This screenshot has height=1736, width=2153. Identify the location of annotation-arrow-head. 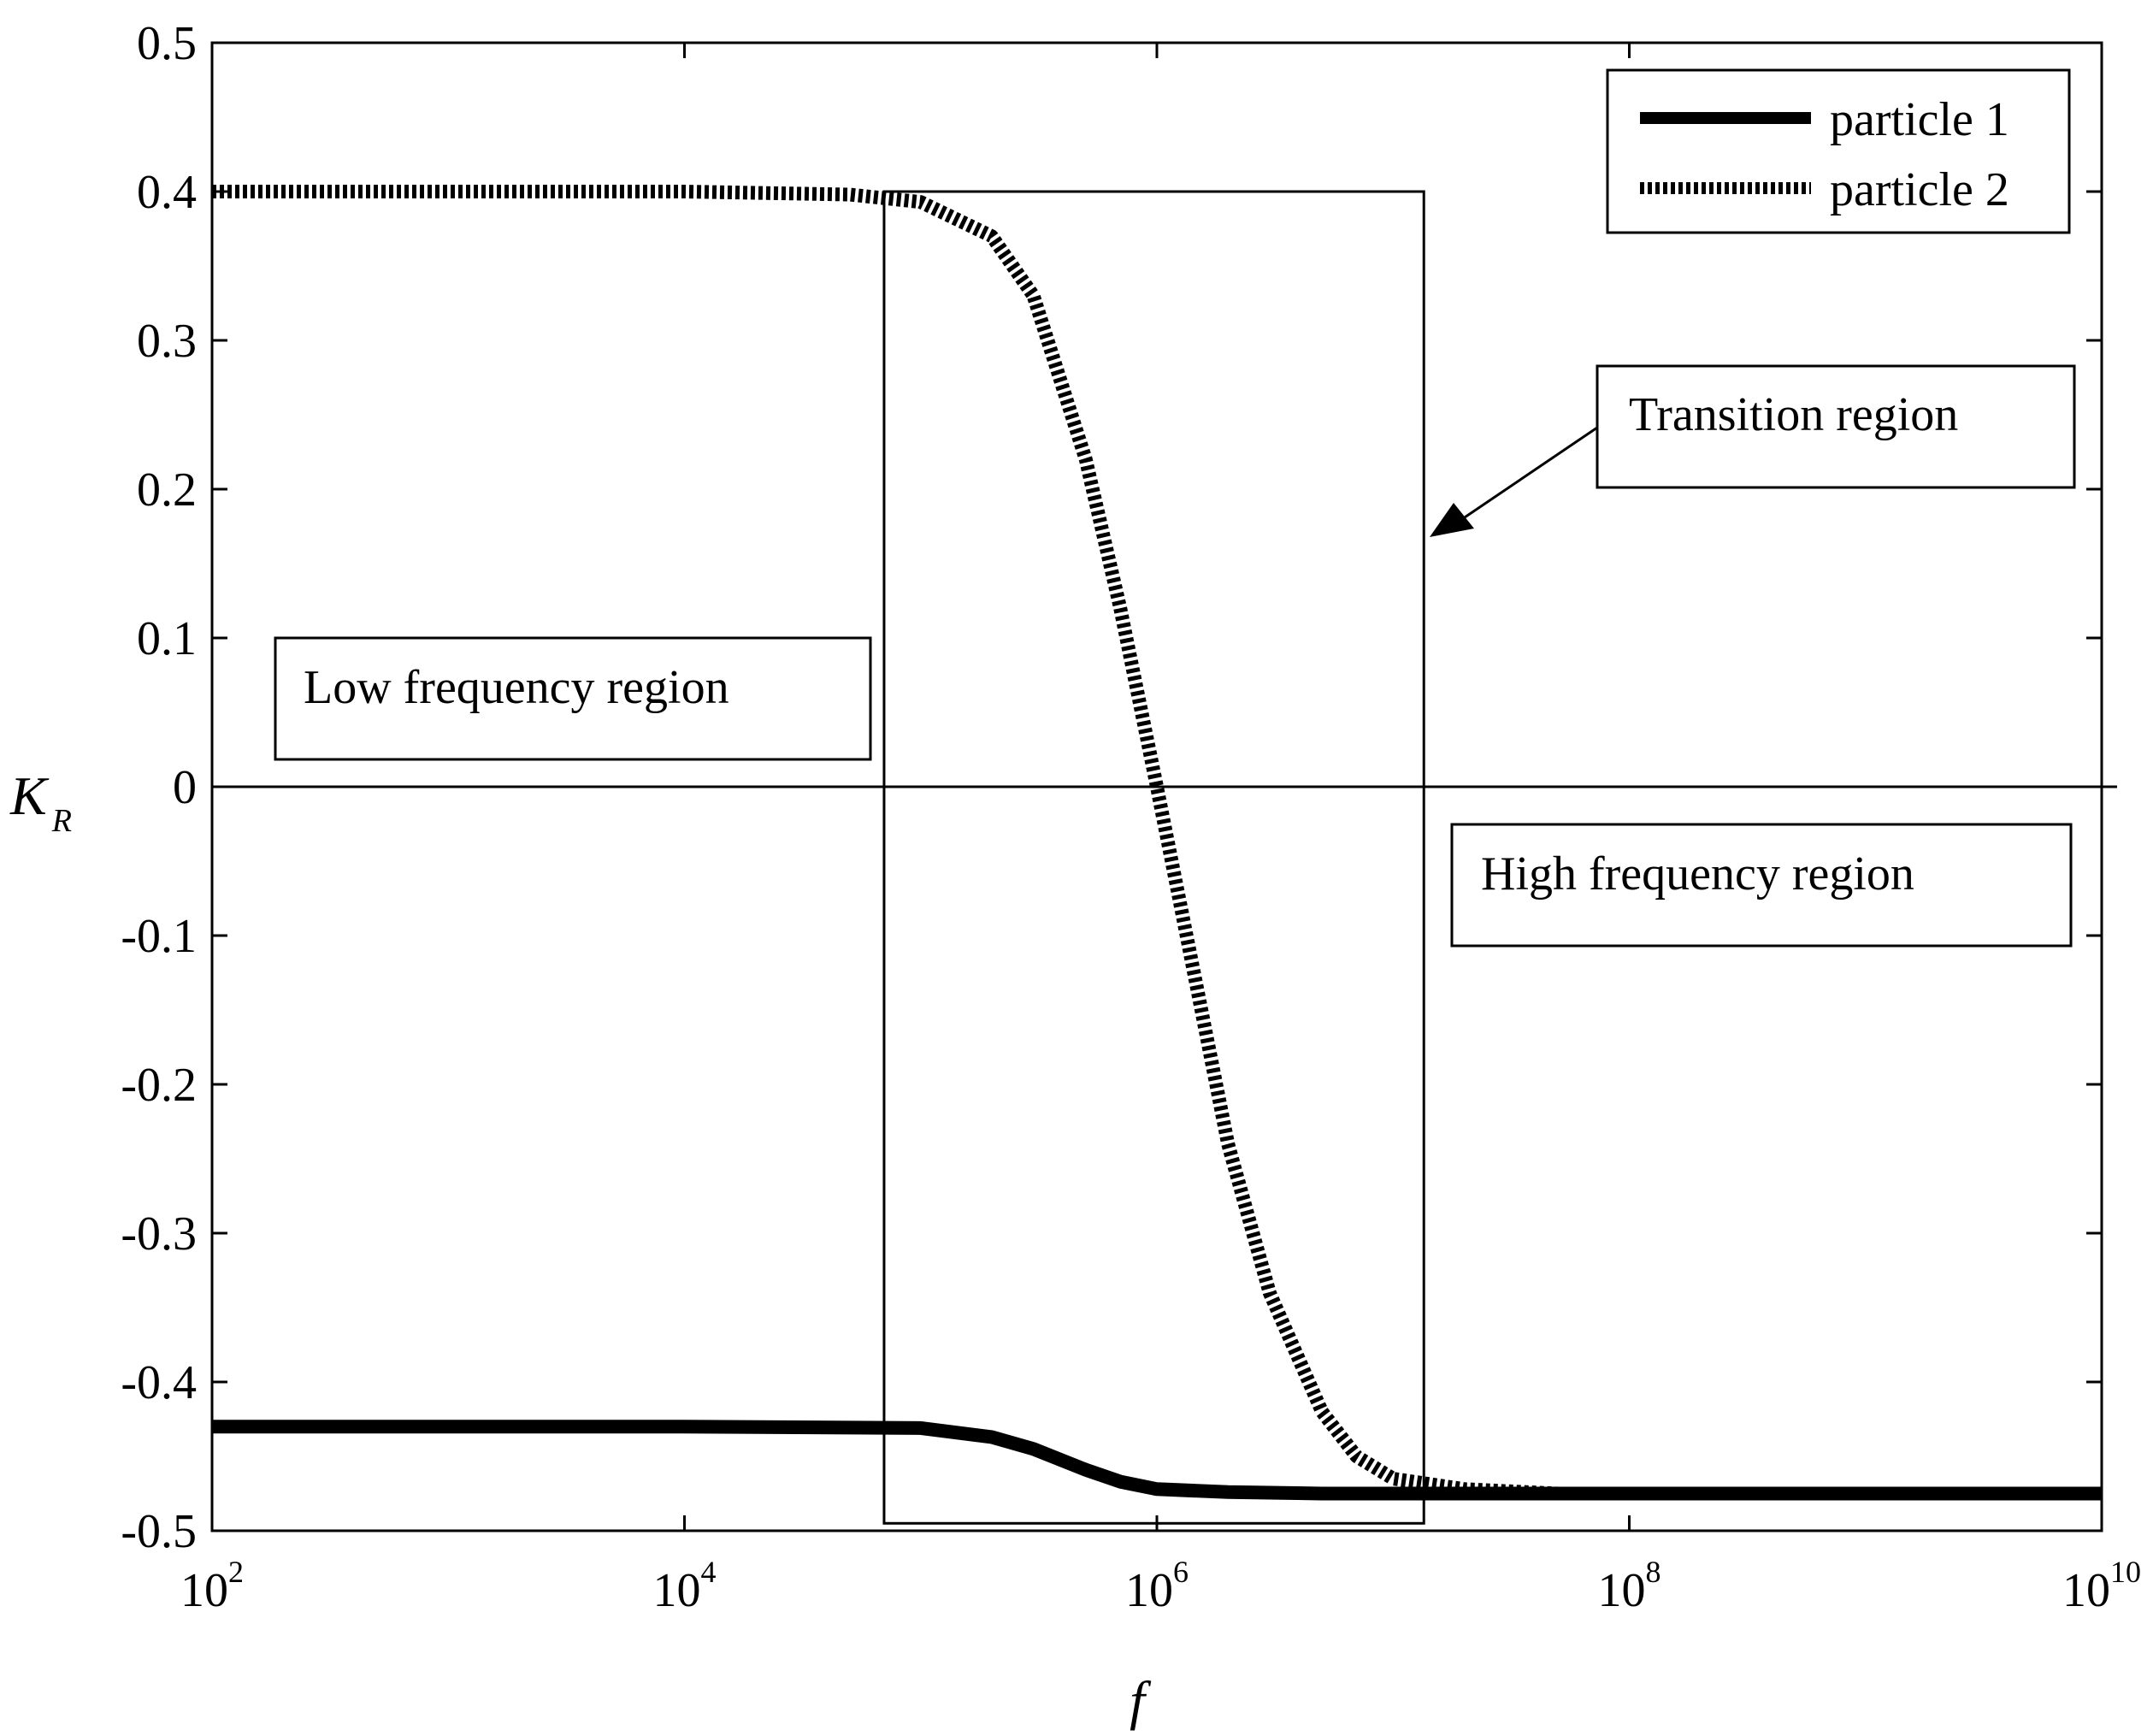
(1452, 520).